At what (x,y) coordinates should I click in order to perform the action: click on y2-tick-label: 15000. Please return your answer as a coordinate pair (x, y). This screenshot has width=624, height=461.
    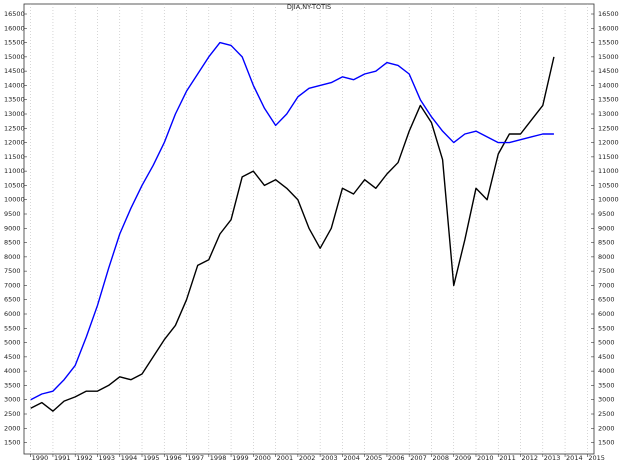
    Looking at the image, I should click on (608, 57).